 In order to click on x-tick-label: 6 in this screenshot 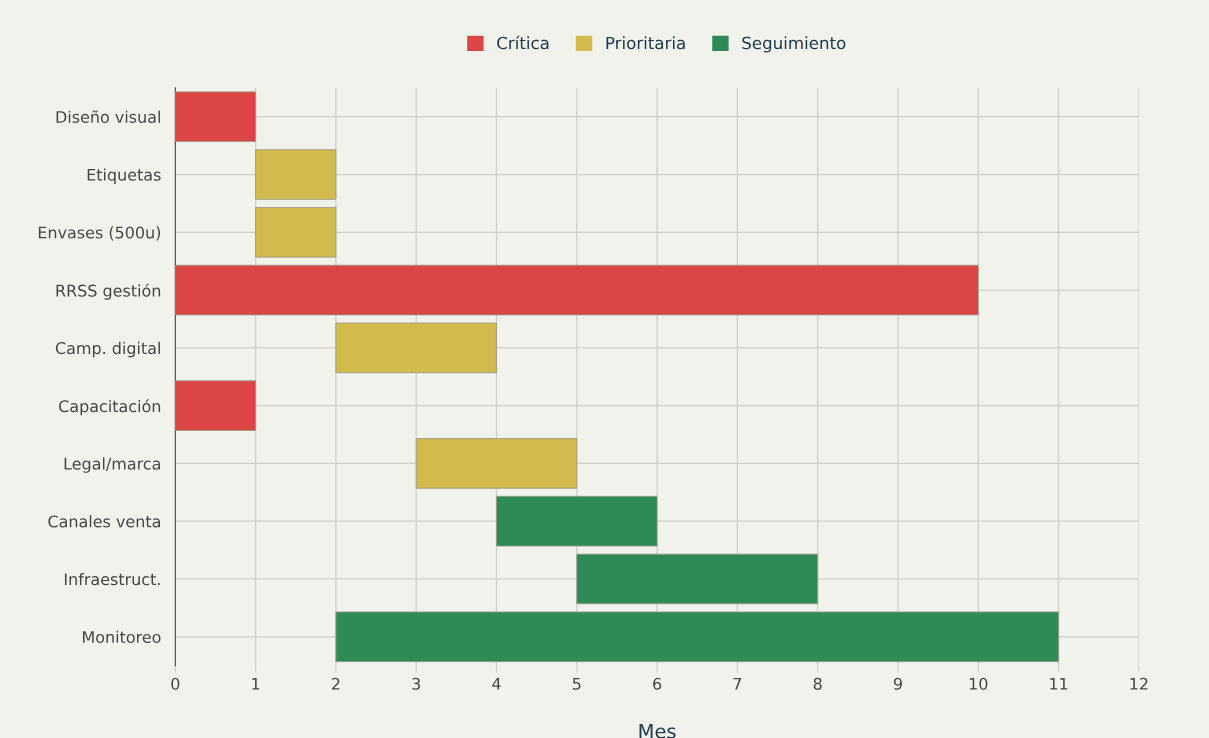, I will do `click(657, 683)`.